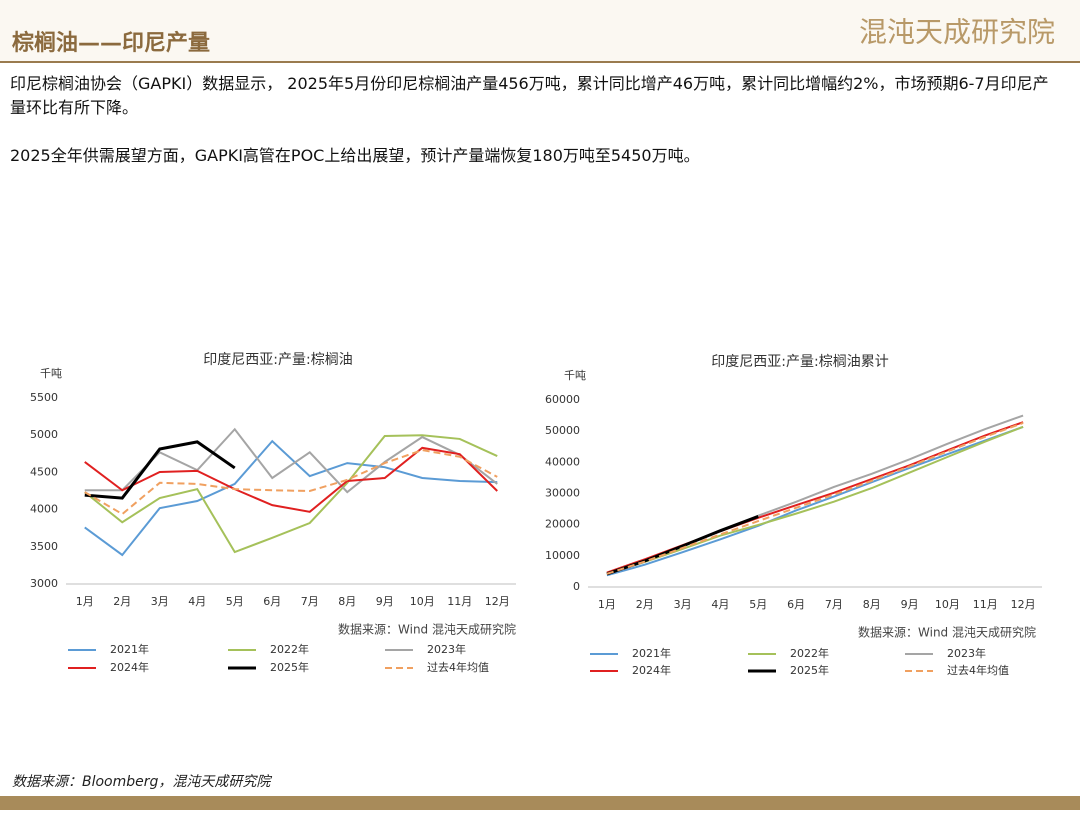 Image resolution: width=1080 pixels, height=814 pixels. I want to click on header-title: 棕榈油——印尼产量, so click(111, 43).